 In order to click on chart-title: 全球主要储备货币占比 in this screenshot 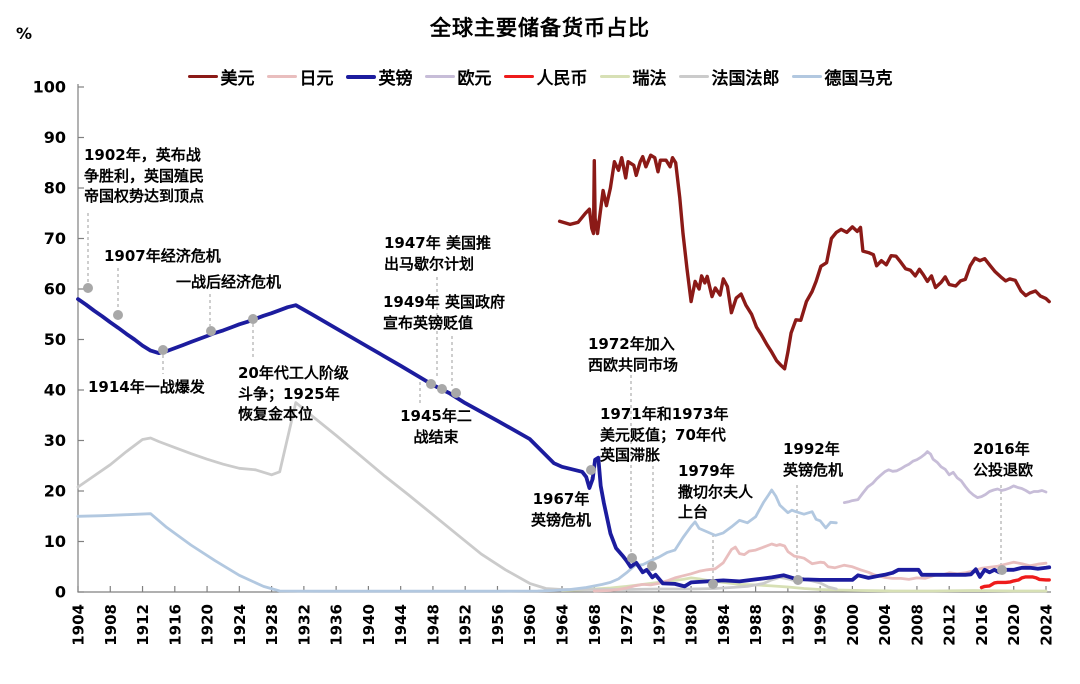, I will do `click(540, 28)`.